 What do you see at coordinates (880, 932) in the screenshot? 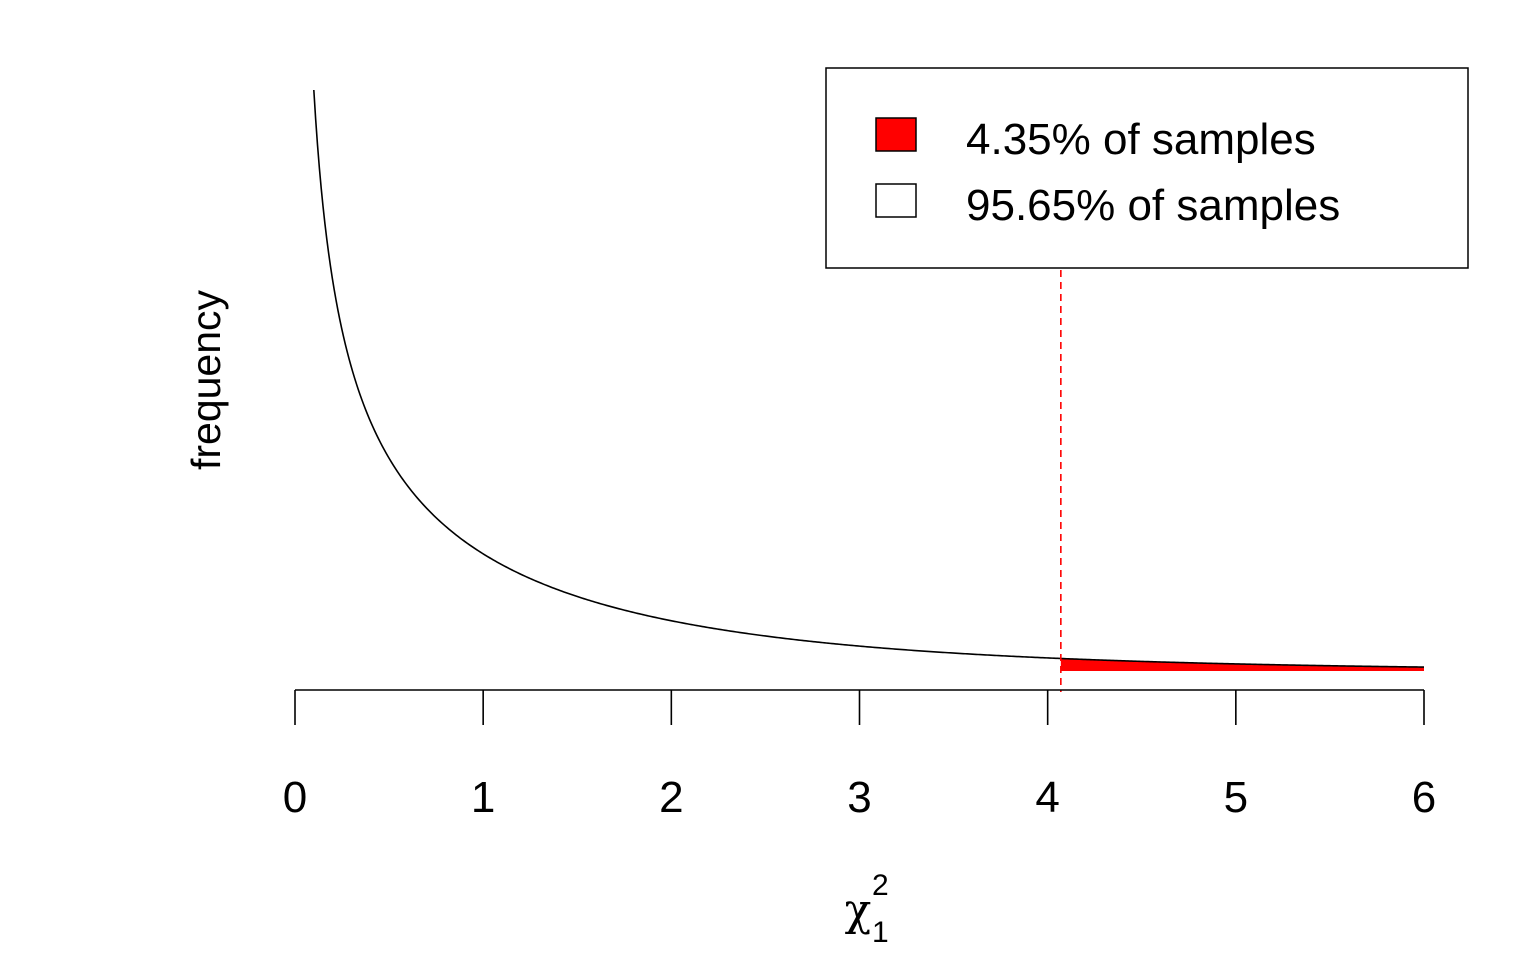
I see `x-axis-label-subscript: 1` at bounding box center [880, 932].